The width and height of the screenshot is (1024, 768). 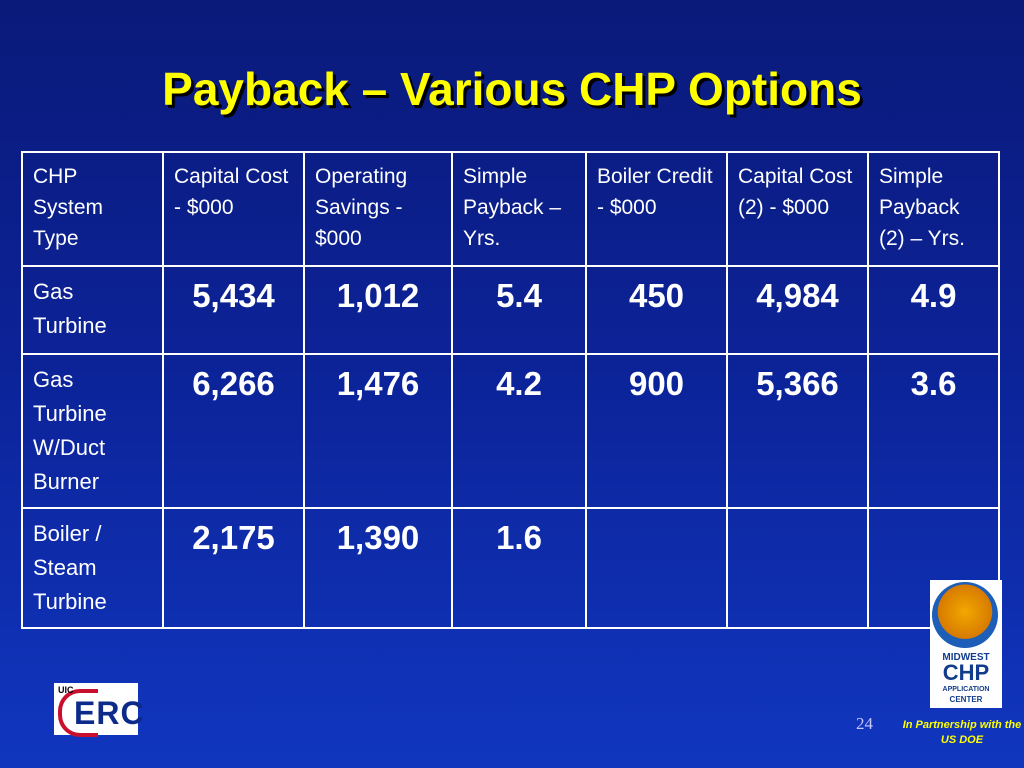 I want to click on cell-simple-payback: 5.4, so click(x=519, y=310).